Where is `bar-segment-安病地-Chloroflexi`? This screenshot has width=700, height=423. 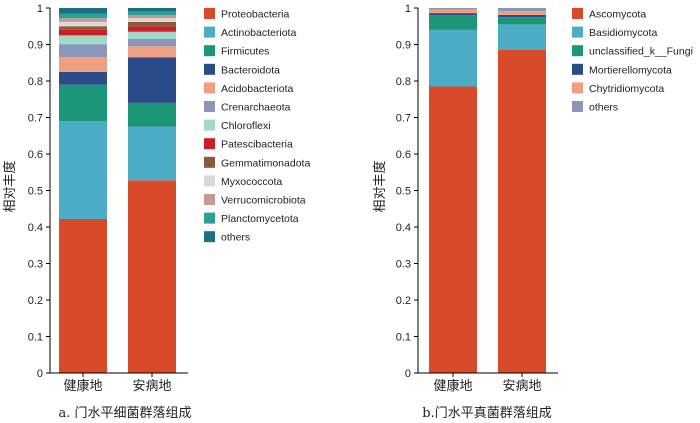
bar-segment-安病地-Chloroflexi is located at coordinates (152, 35).